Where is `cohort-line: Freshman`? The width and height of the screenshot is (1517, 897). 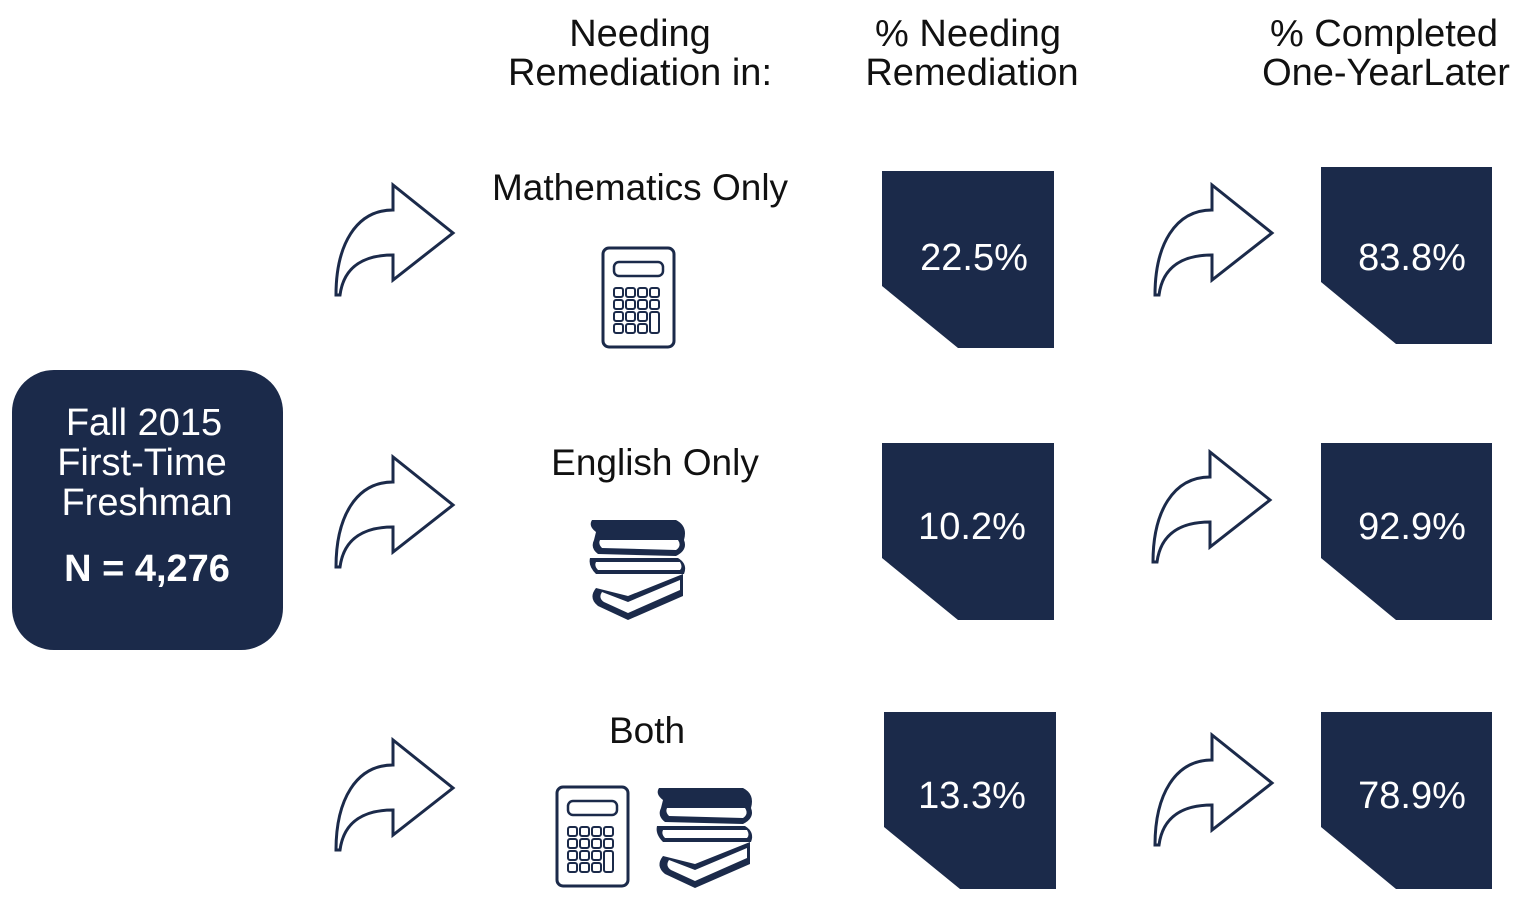 cohort-line: Freshman is located at coordinates (146, 503).